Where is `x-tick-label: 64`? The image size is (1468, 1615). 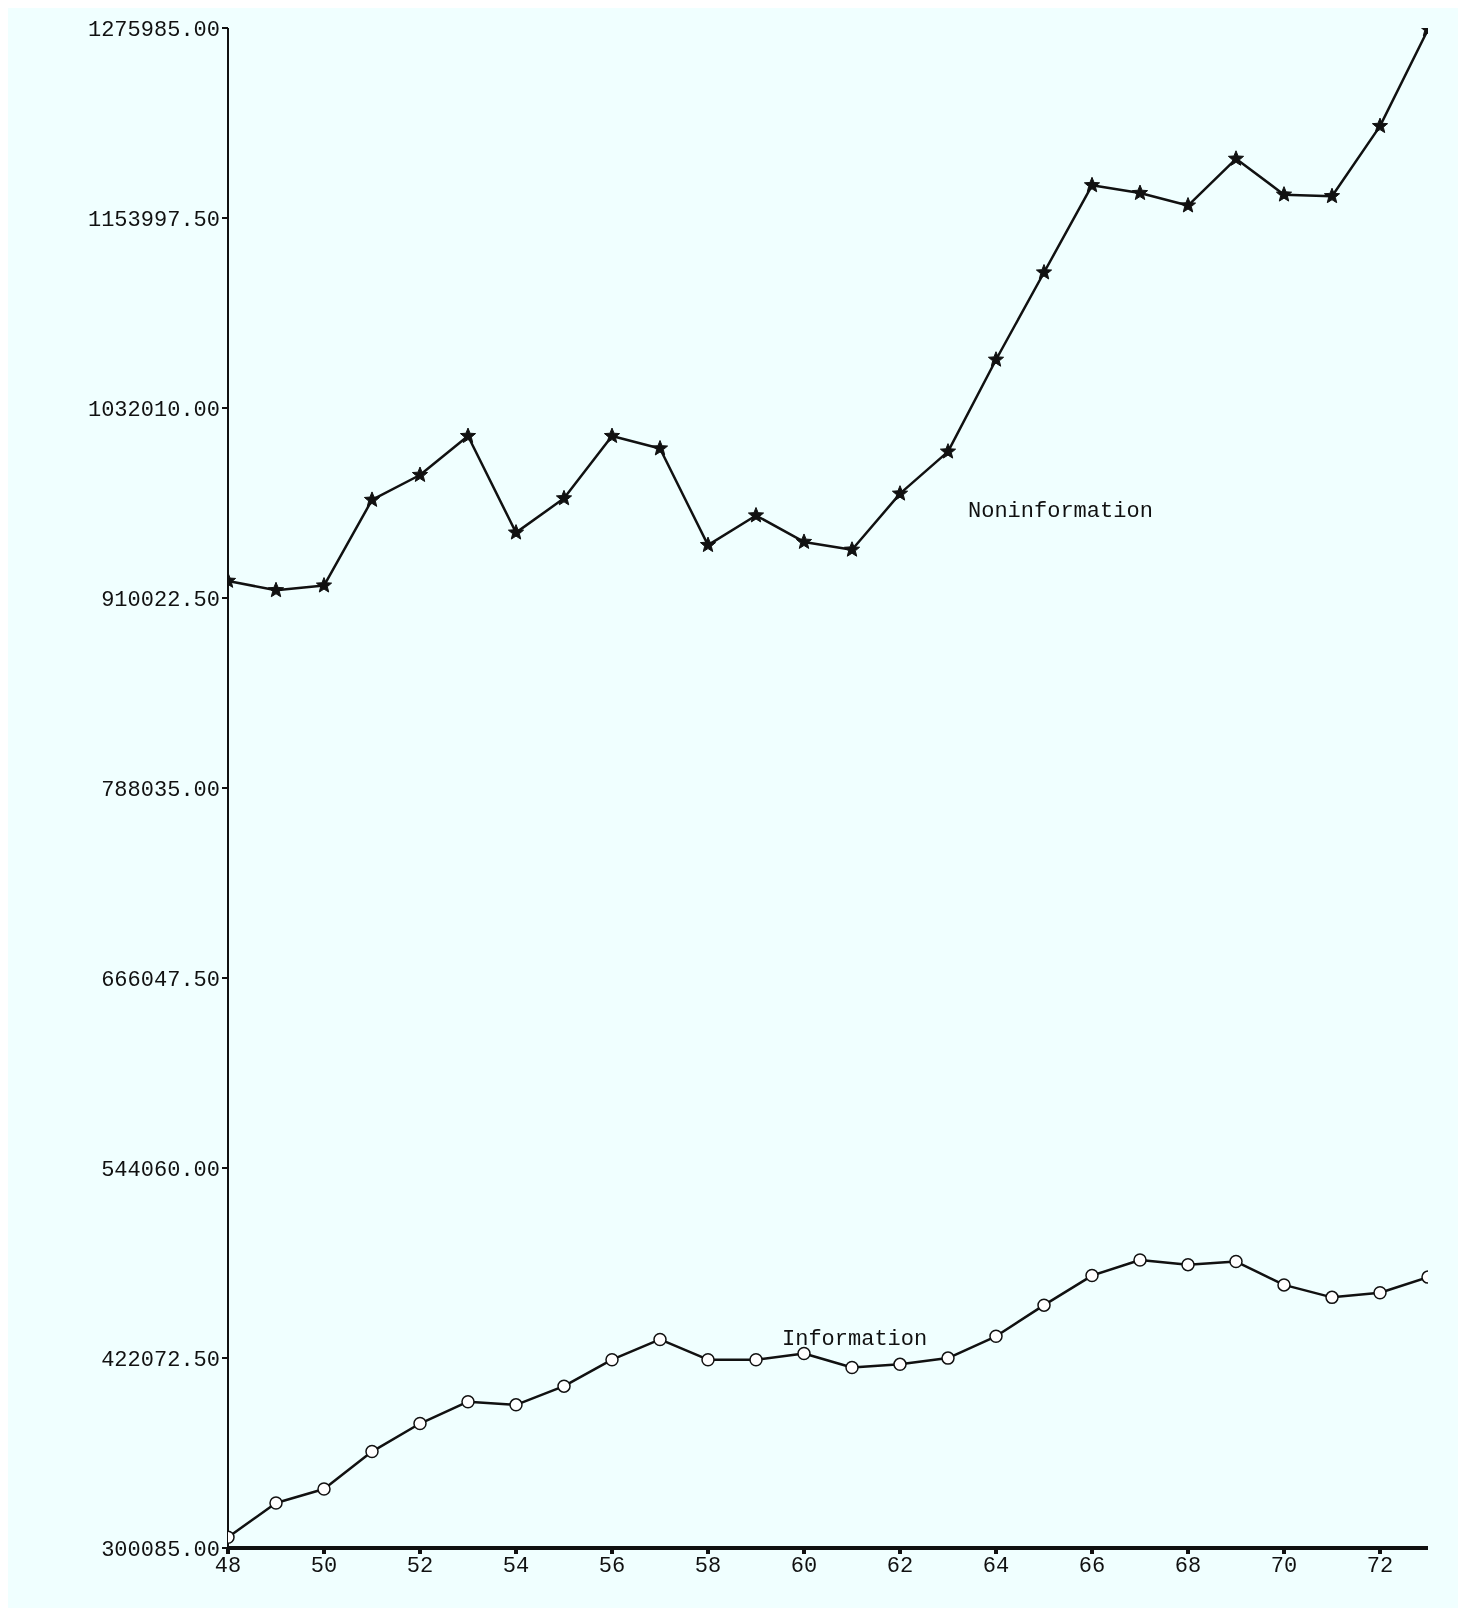
x-tick-label: 64 is located at coordinates (996, 1566).